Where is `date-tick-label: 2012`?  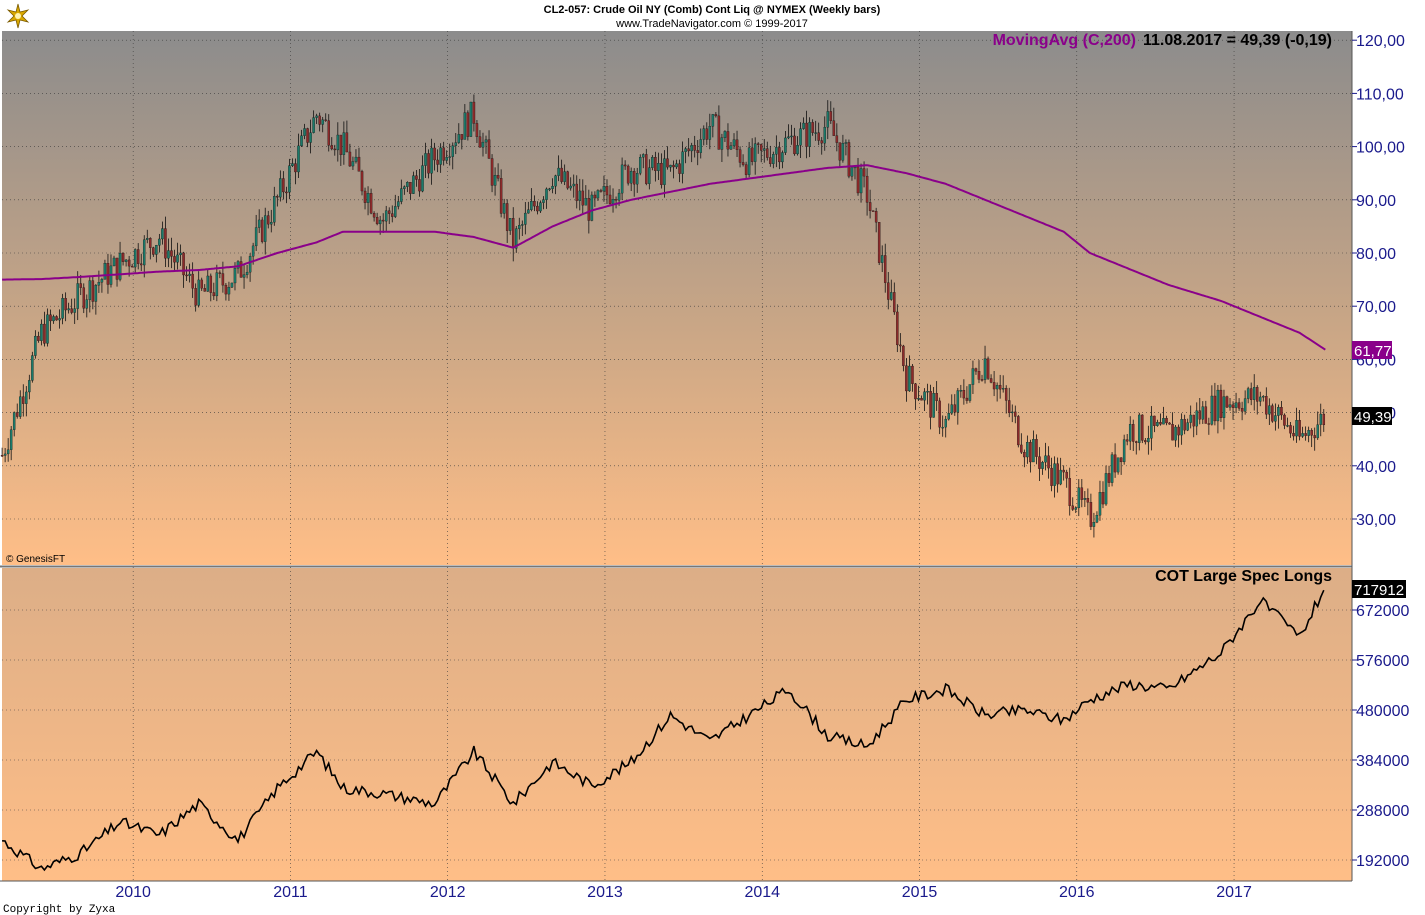 date-tick-label: 2012 is located at coordinates (448, 892).